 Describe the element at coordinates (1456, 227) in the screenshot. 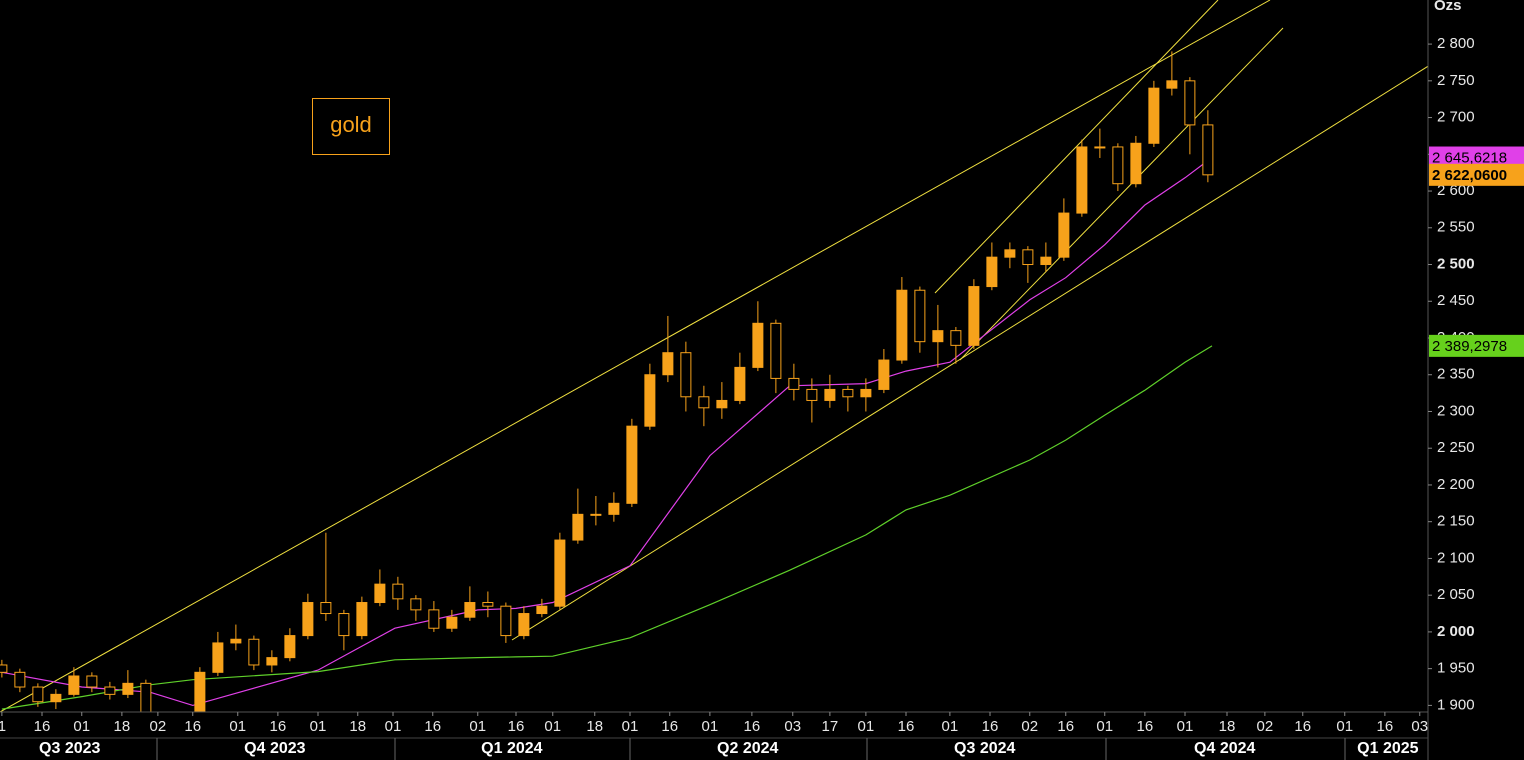

I see `y-tick-label: 2 550` at that location.